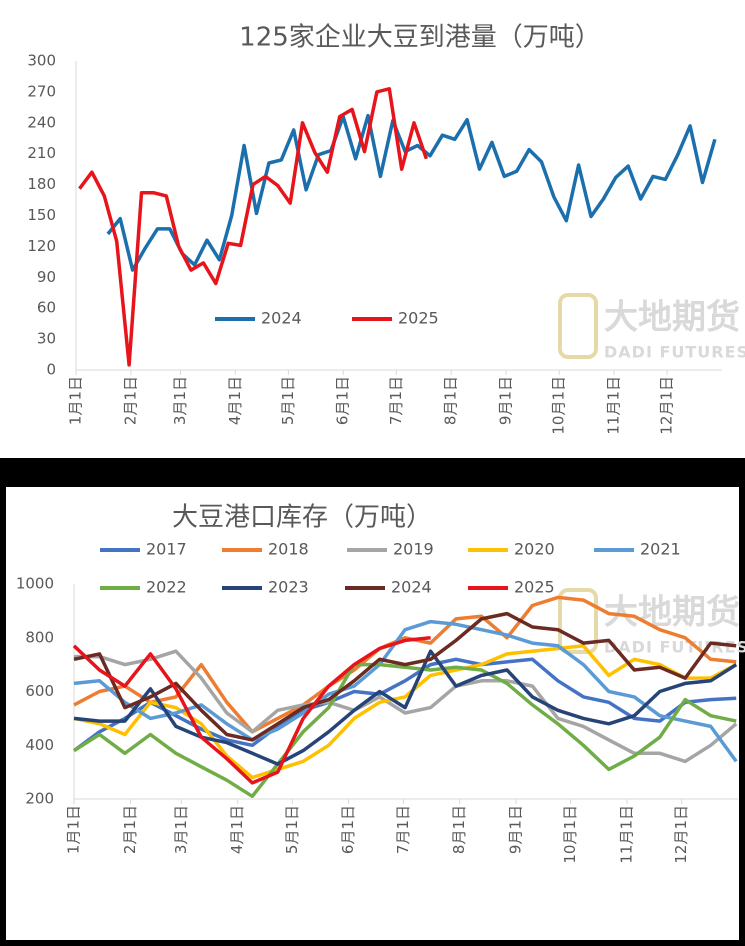 This screenshot has height=946, width=745. I want to click on y-tick-label: 180, so click(41, 184).